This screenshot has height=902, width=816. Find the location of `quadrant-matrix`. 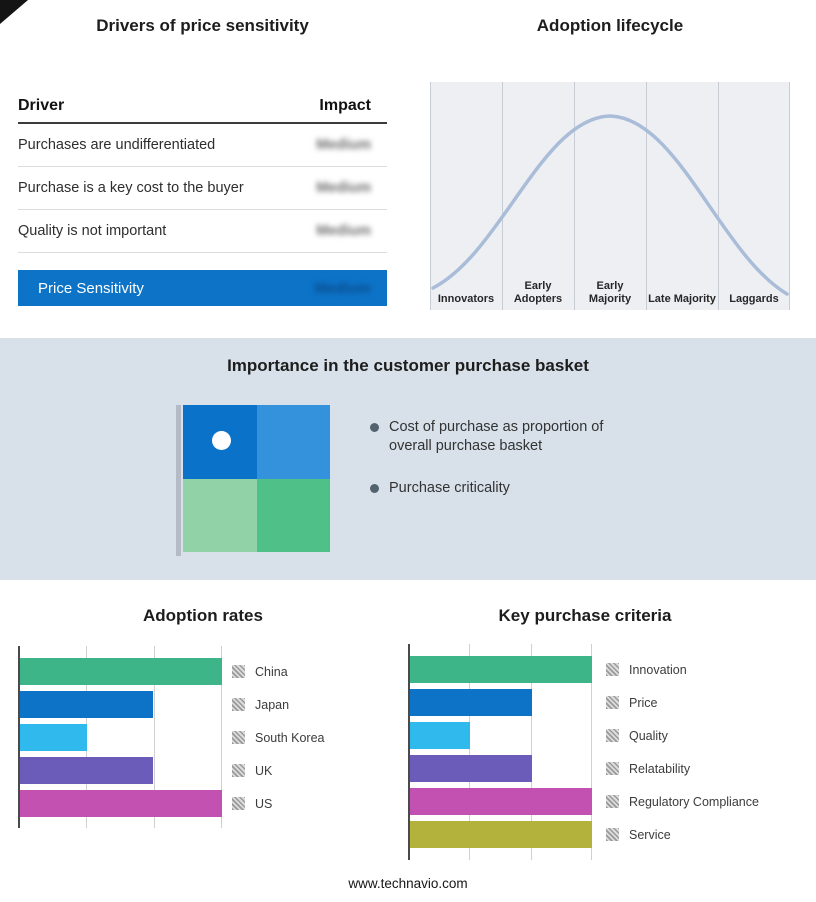

quadrant-matrix is located at coordinates (256, 478).